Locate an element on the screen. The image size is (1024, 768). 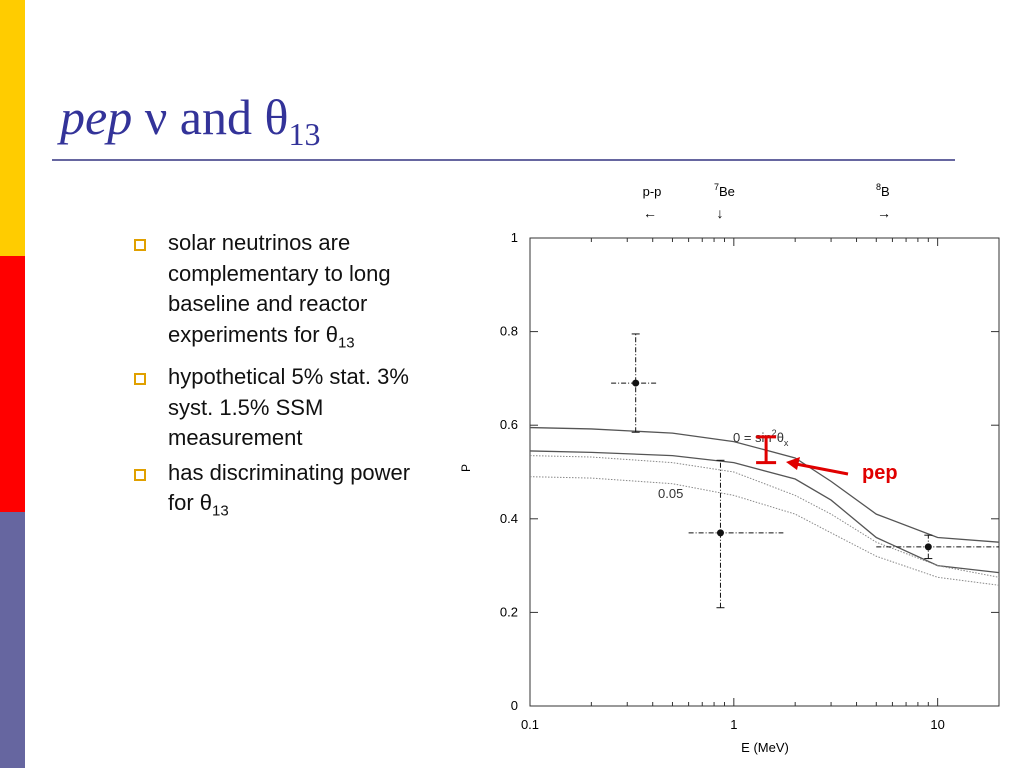
x-tick-label: 10 is located at coordinates (937, 724).